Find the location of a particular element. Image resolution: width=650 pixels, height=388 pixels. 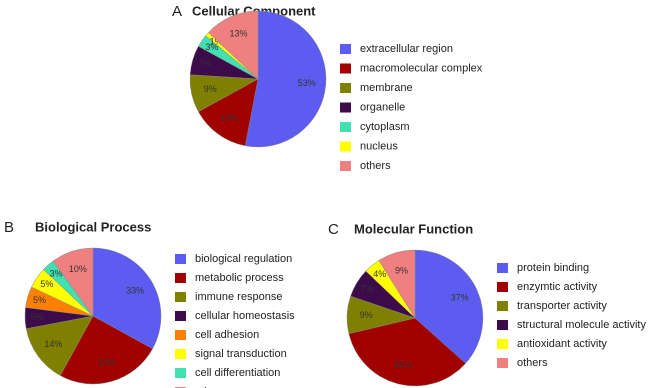

slice-label: 53% is located at coordinates (307, 83).